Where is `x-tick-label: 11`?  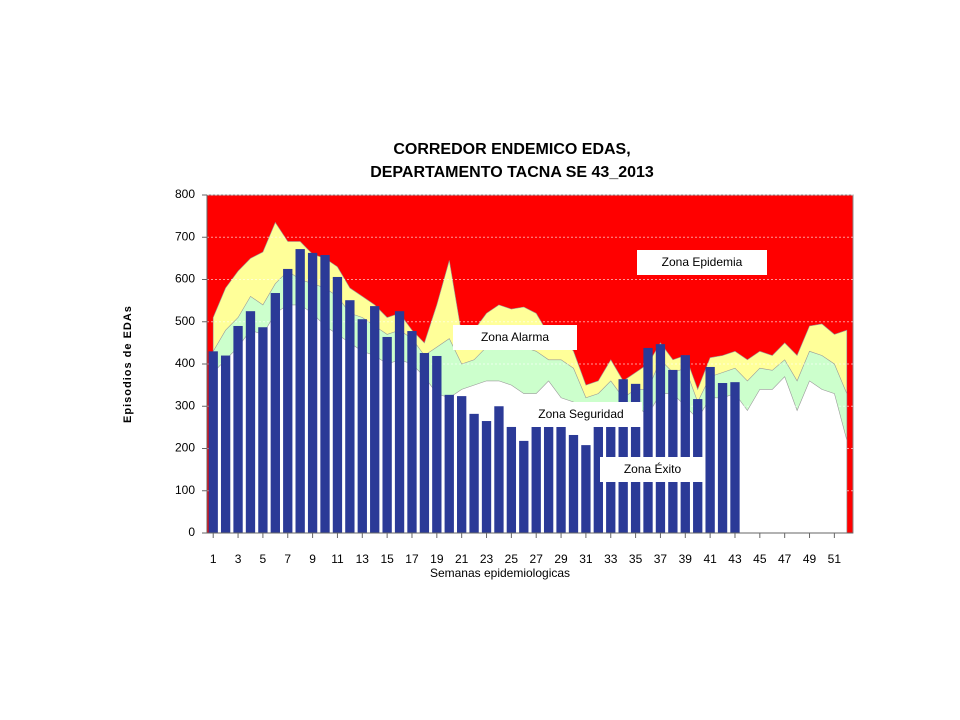 x-tick-label: 11 is located at coordinates (337, 559).